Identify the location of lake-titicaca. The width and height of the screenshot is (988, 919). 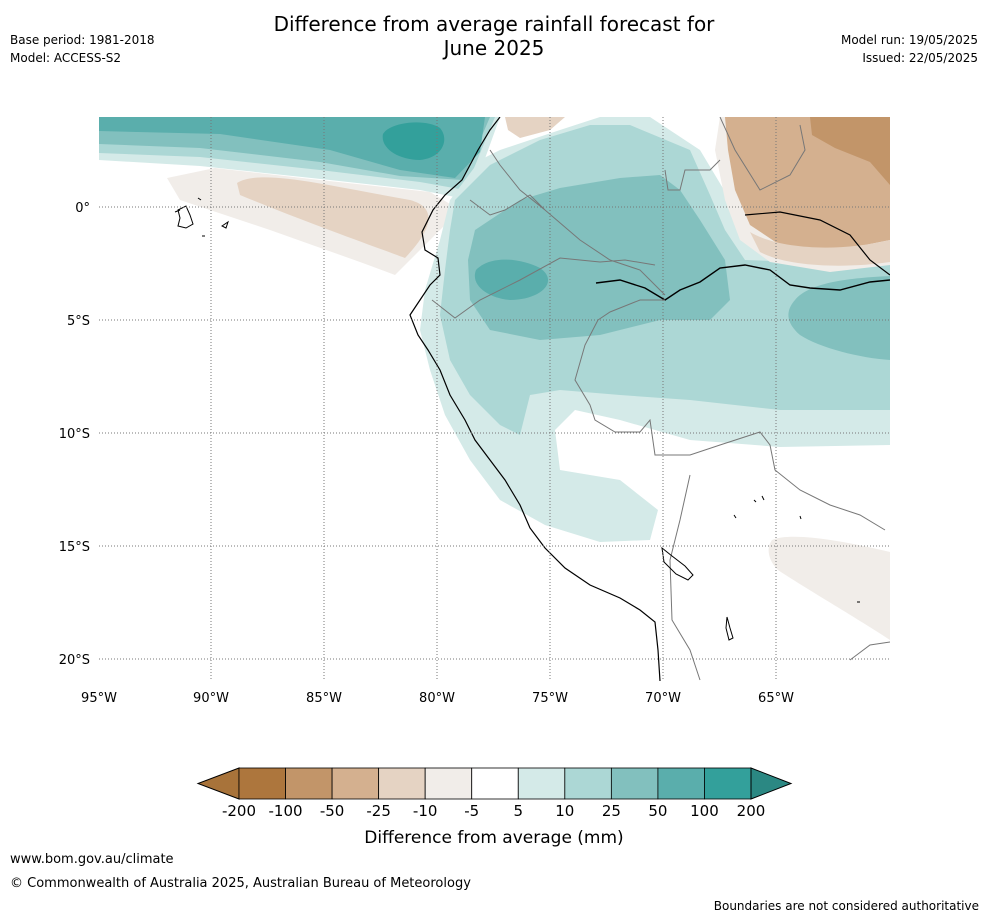
(677, 563).